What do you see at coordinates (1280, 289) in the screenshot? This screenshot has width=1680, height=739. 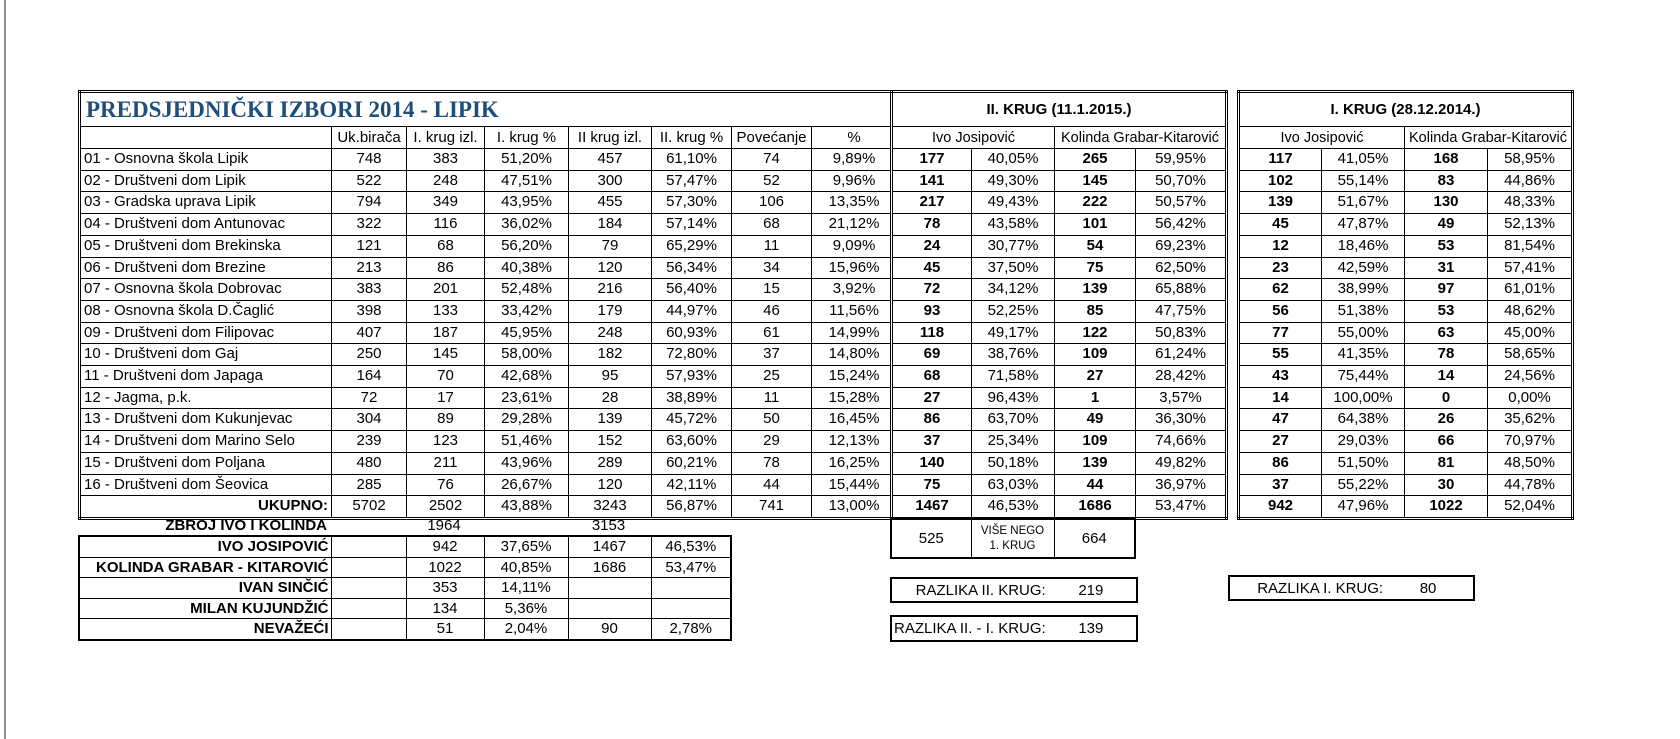 I see `votes-cell: 62` at bounding box center [1280, 289].